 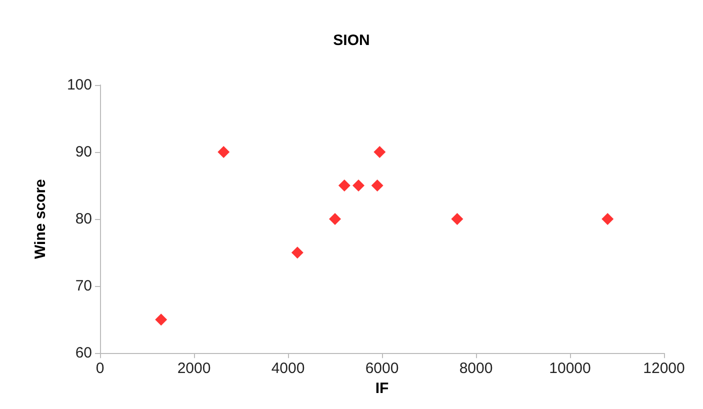 What do you see at coordinates (382, 369) in the screenshot?
I see `x-tick-label: 6000` at bounding box center [382, 369].